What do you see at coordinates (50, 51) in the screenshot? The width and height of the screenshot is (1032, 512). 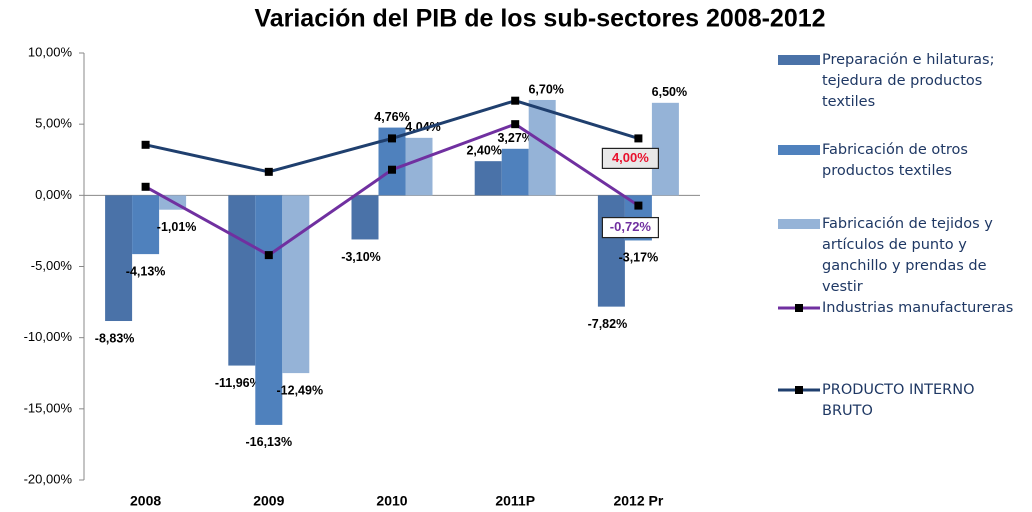 I see `y-tick-label: 10,00%` at bounding box center [50, 51].